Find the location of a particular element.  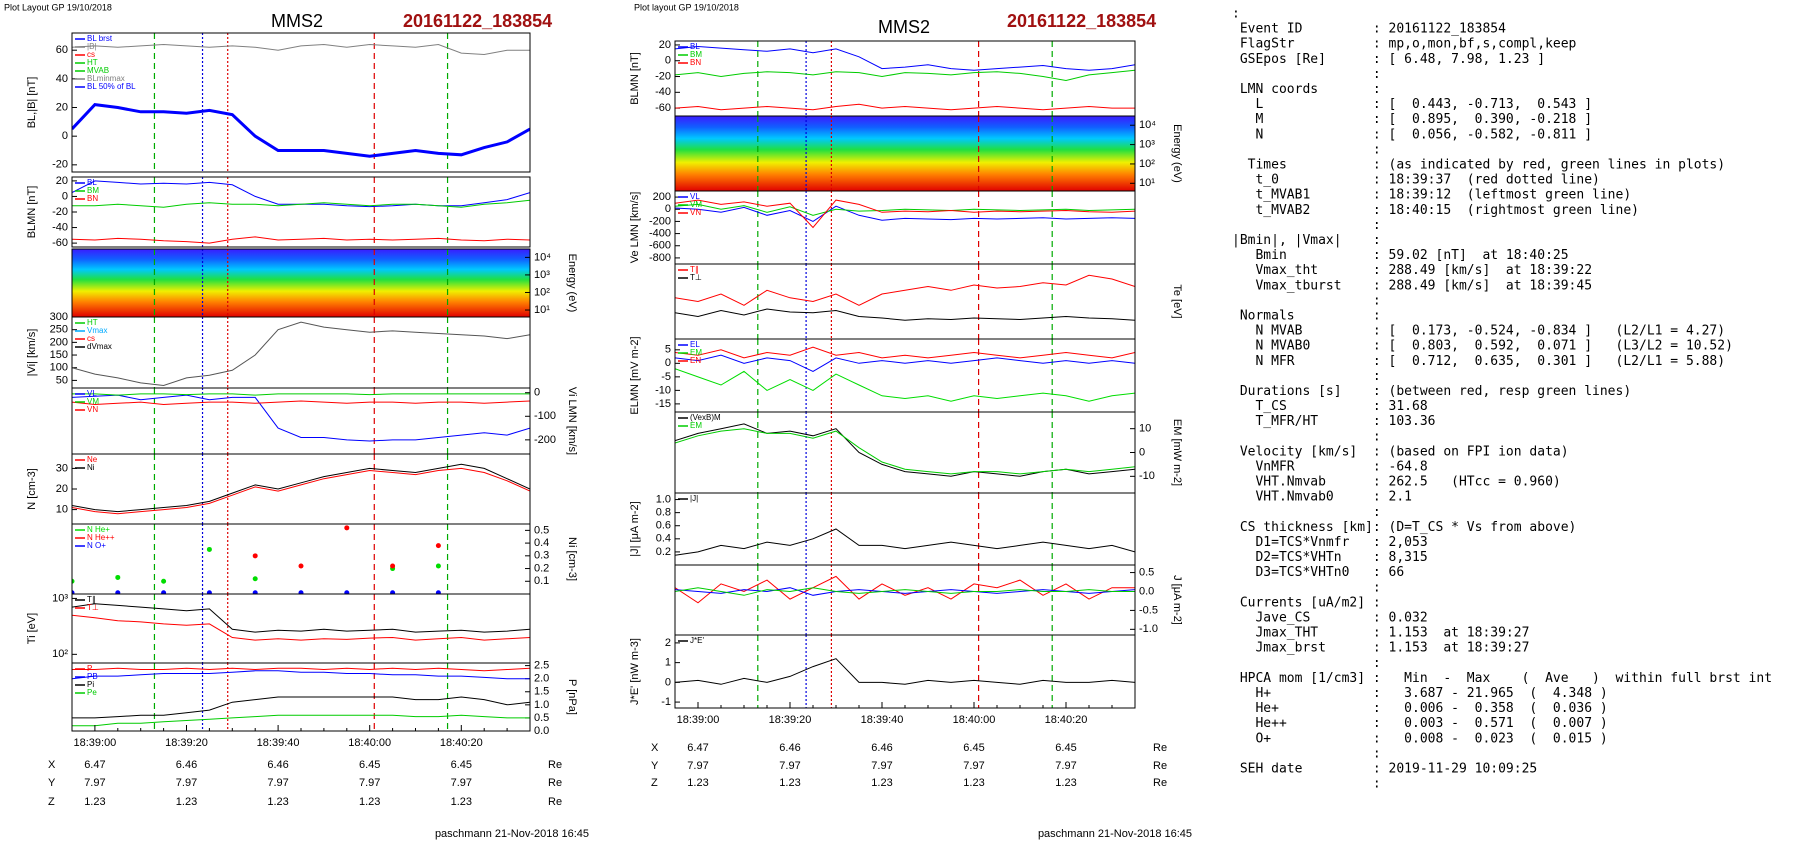

y-tick-label: 0 is located at coordinates (65, 196).